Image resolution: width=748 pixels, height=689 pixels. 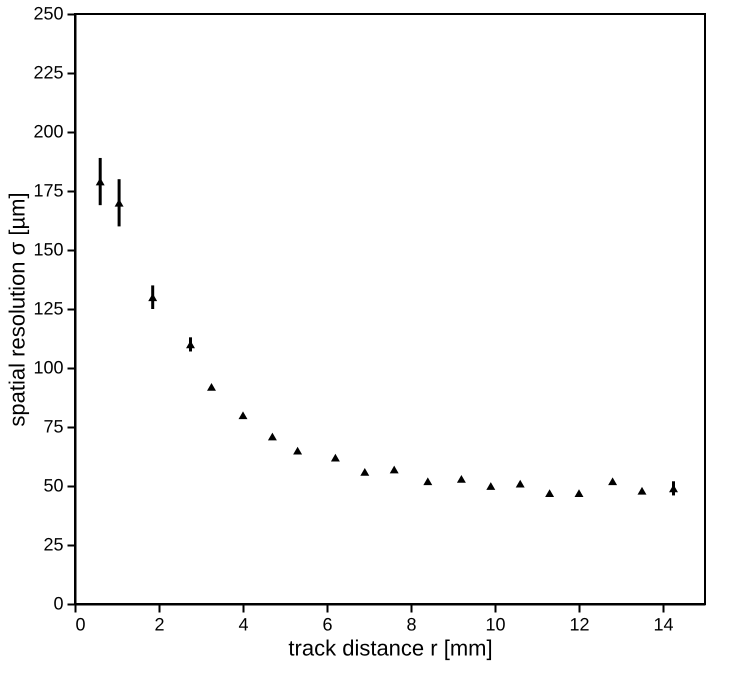 I want to click on x-tick-label: 10, so click(x=495, y=624).